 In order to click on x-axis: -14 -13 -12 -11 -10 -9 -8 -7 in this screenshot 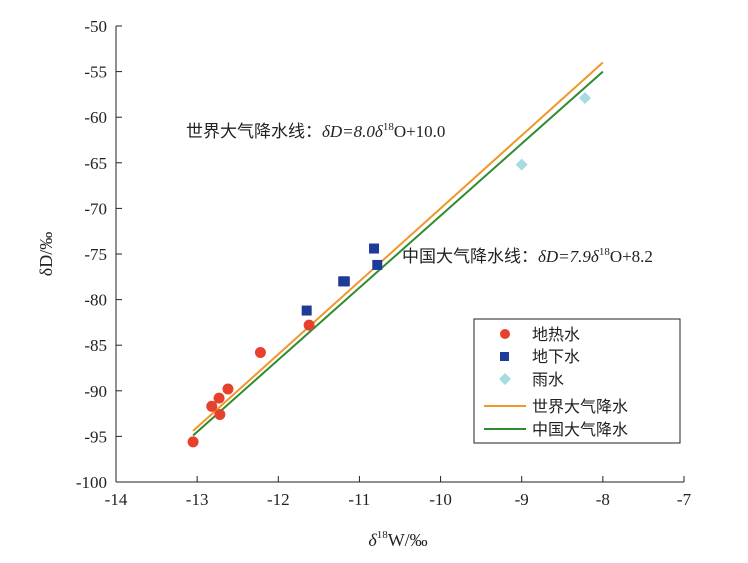, I will do `click(398, 492)`.